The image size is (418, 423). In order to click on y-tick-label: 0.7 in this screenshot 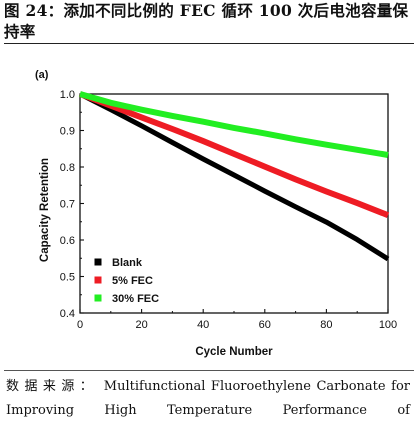, I will do `click(67, 205)`.